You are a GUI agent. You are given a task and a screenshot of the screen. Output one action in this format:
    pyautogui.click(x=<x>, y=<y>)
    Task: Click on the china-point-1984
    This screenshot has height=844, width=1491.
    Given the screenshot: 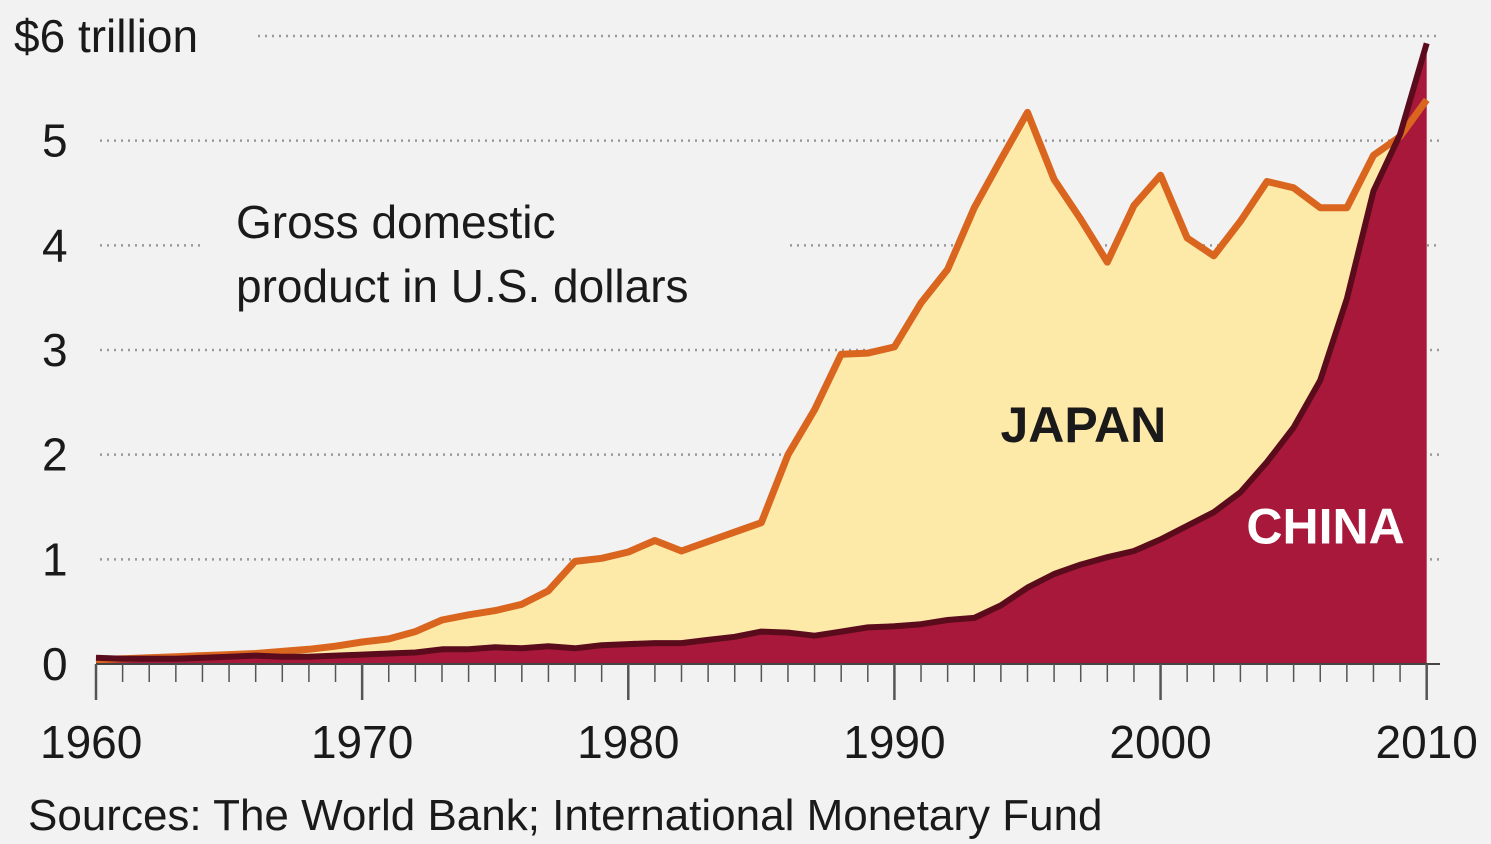 What is the action you would take?
    pyautogui.click(x=735, y=637)
    